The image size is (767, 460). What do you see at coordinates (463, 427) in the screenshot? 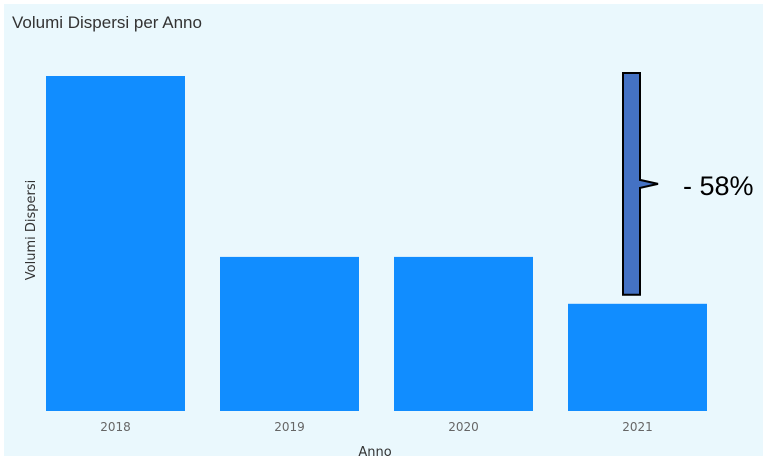
I see `x-tick-label-2020: 2020` at bounding box center [463, 427].